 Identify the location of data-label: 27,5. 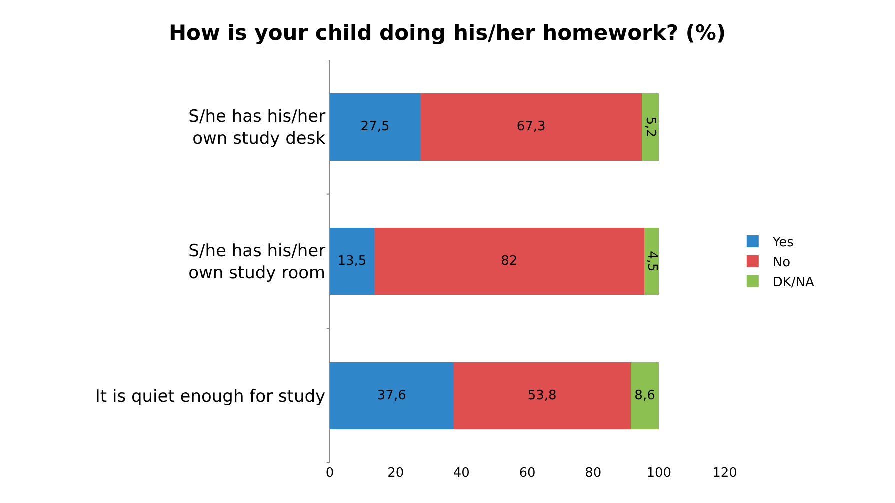
(375, 127).